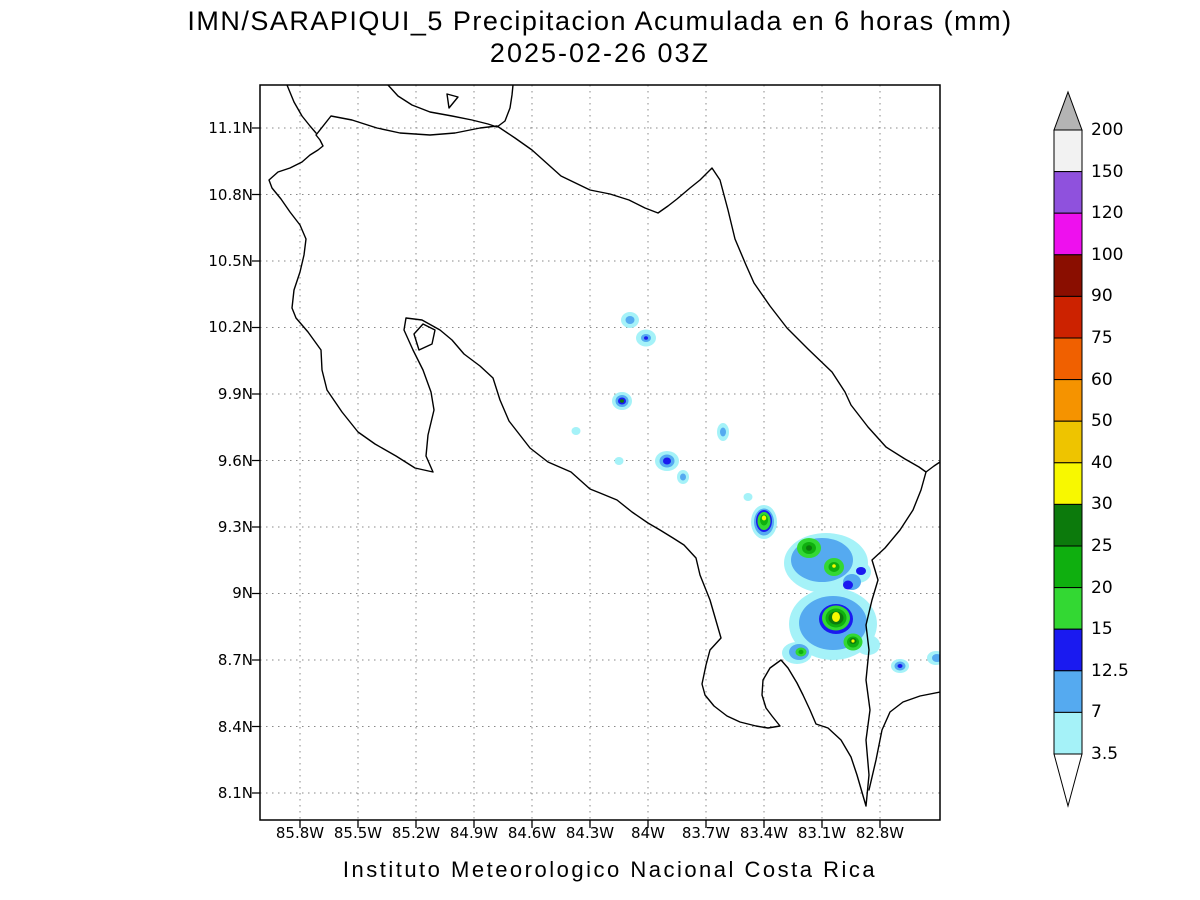 Image resolution: width=1200 pixels, height=900 pixels. What do you see at coordinates (230, 128) in the screenshot?
I see `y-tick-label: 11.1N` at bounding box center [230, 128].